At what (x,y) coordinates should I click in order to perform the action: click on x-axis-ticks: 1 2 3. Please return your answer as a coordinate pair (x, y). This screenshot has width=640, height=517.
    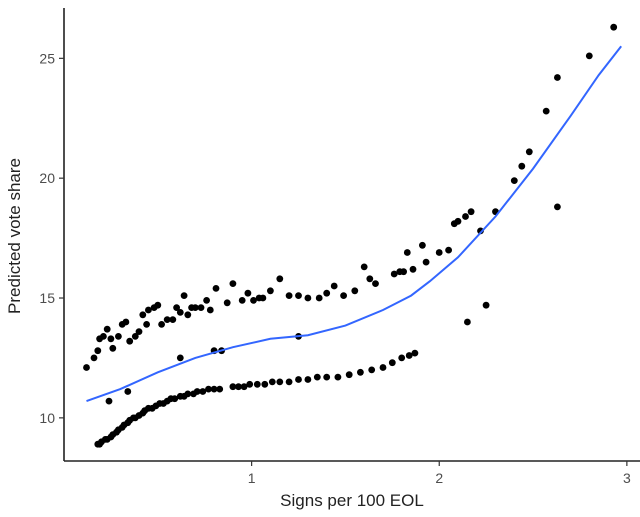
    Looking at the image, I should click on (439, 473).